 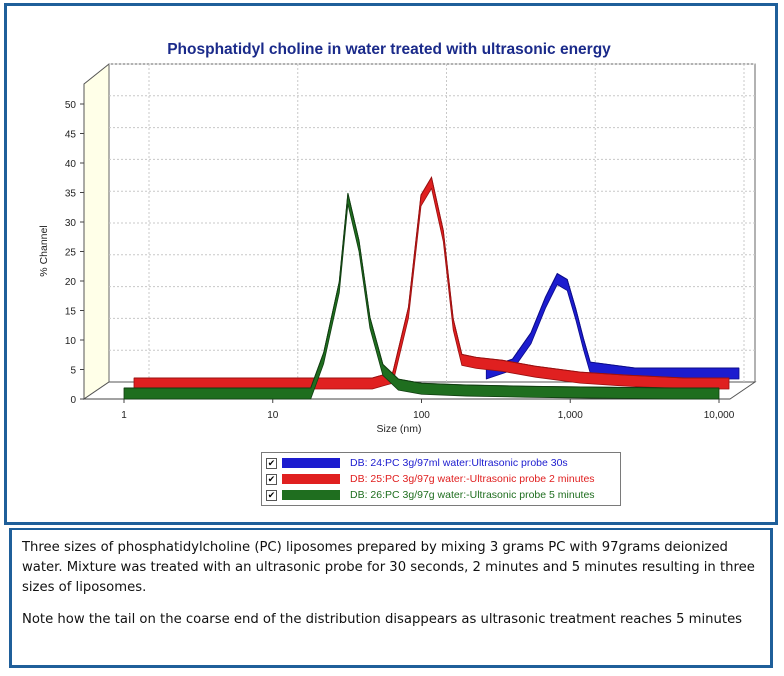 I want to click on series-ribbon-edge, so click(x=612, y=320).